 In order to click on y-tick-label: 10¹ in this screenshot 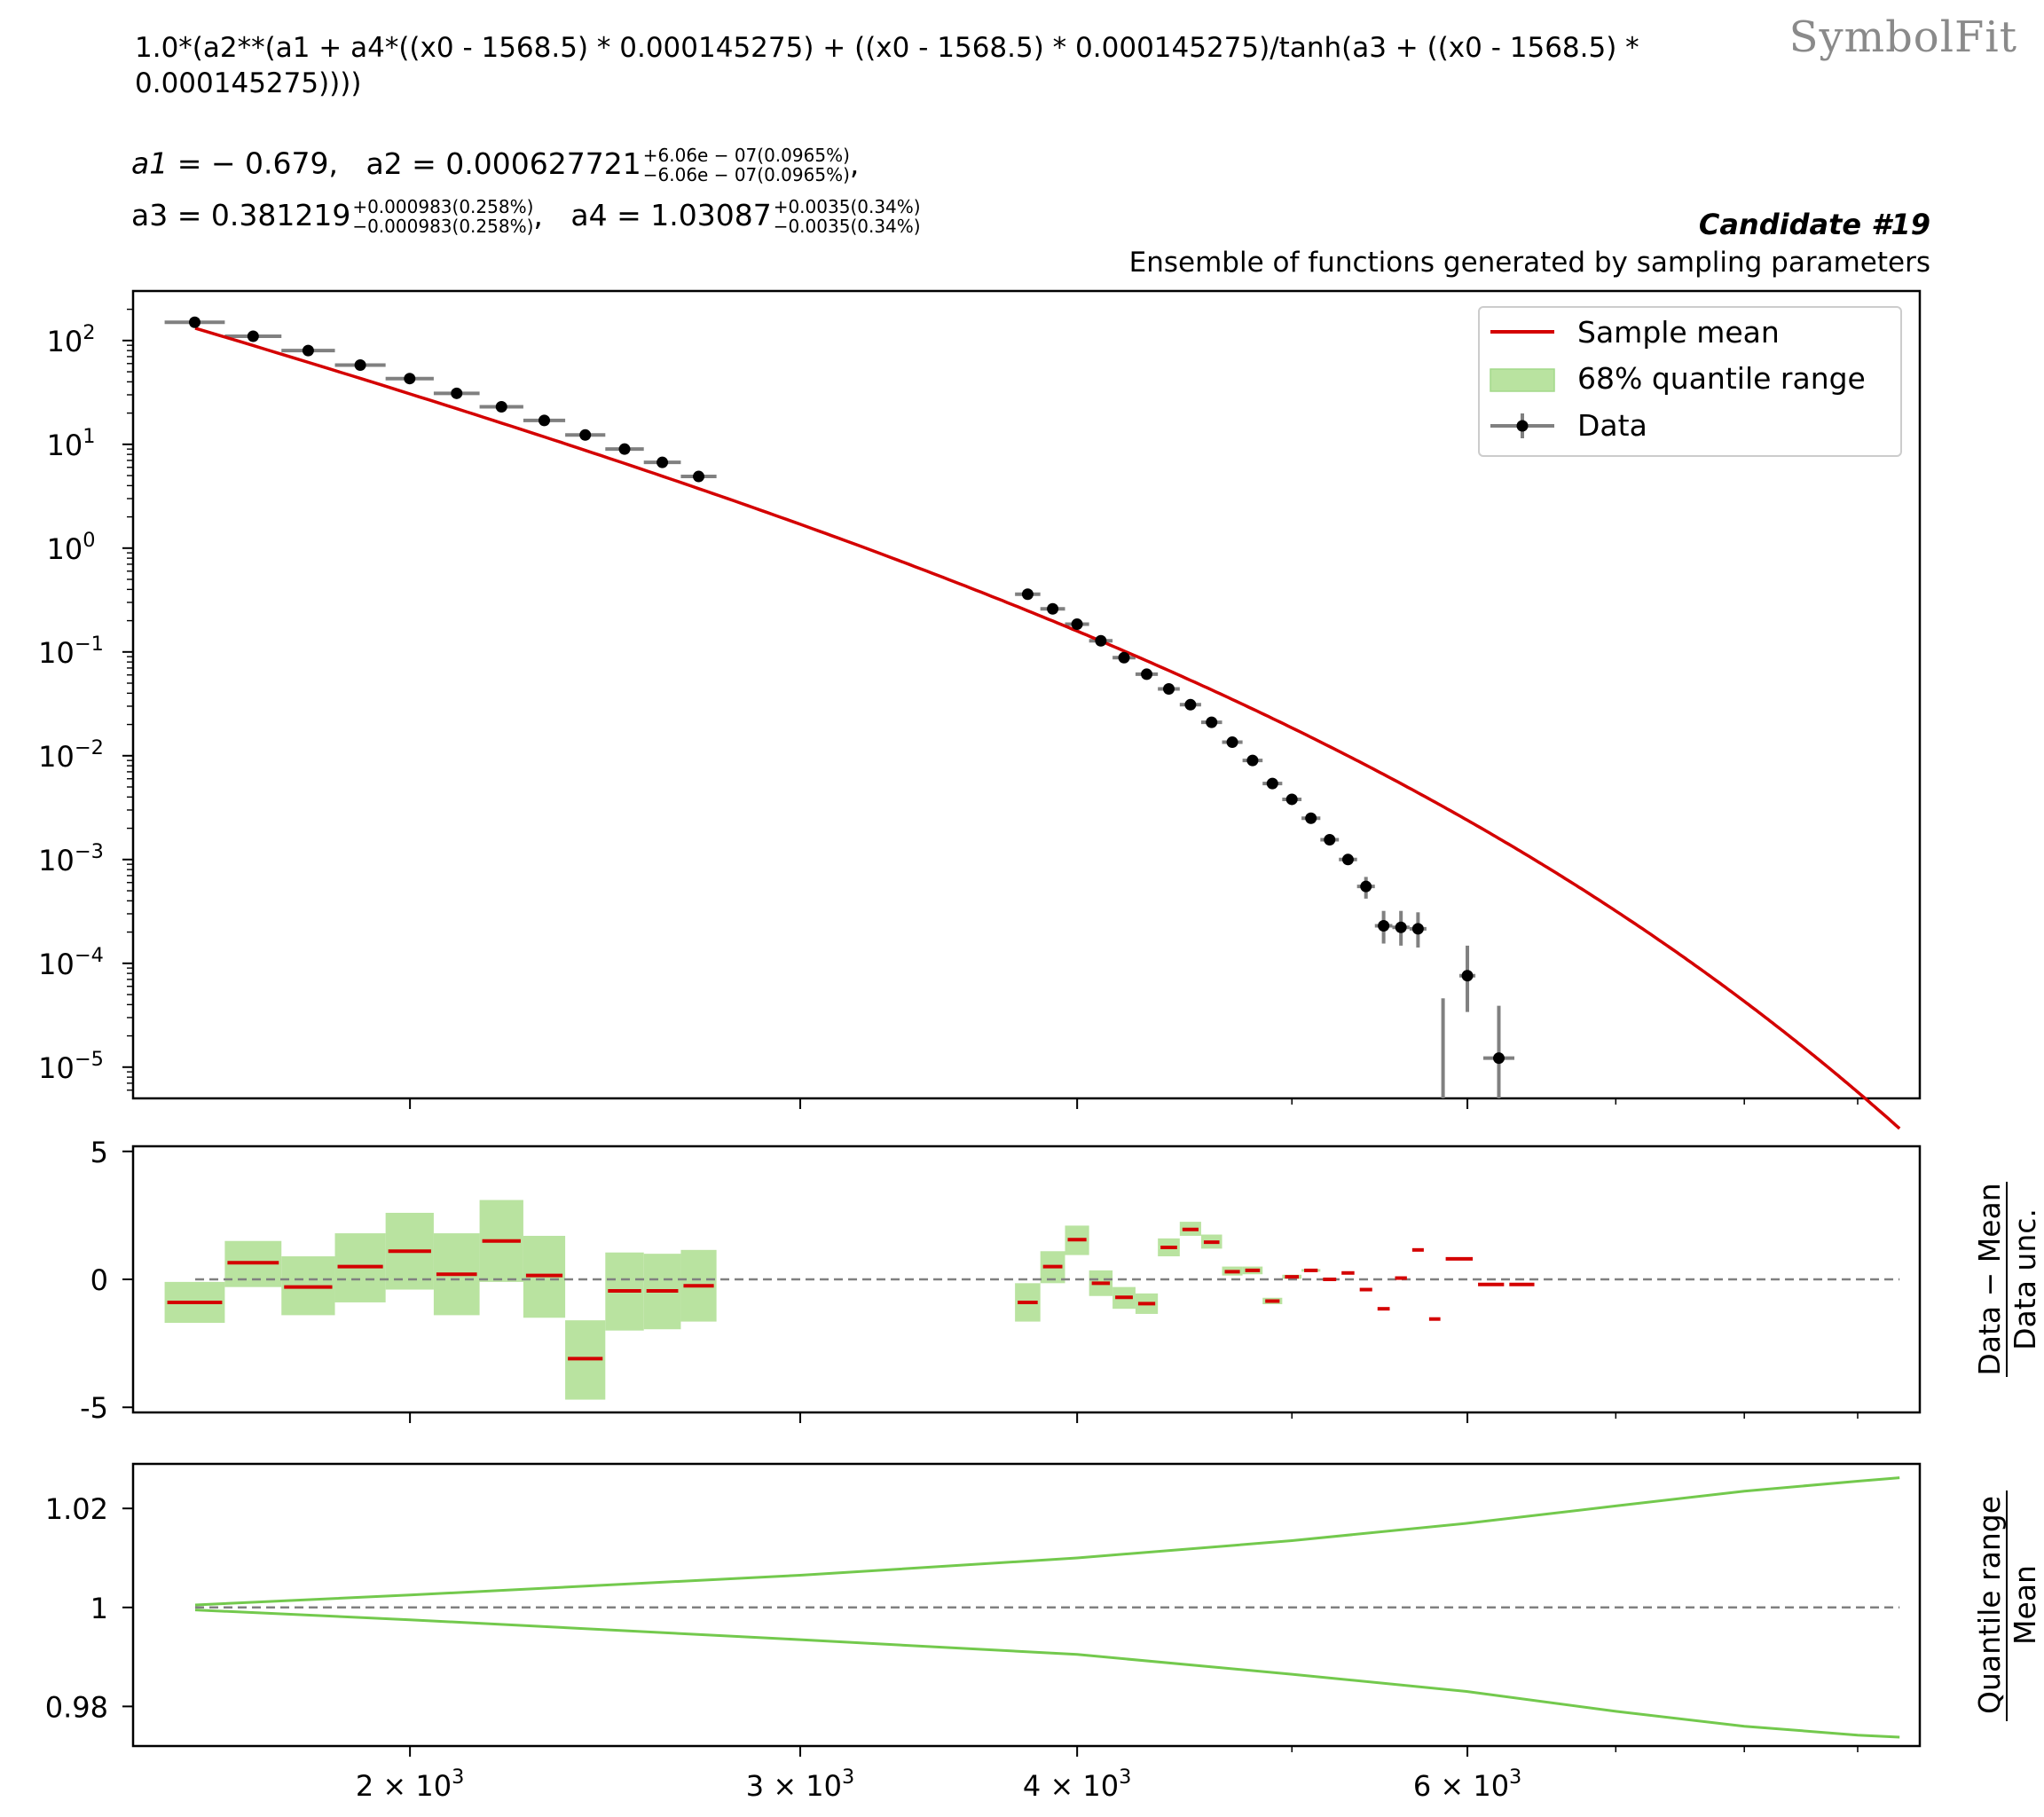, I will do `click(71, 443)`.